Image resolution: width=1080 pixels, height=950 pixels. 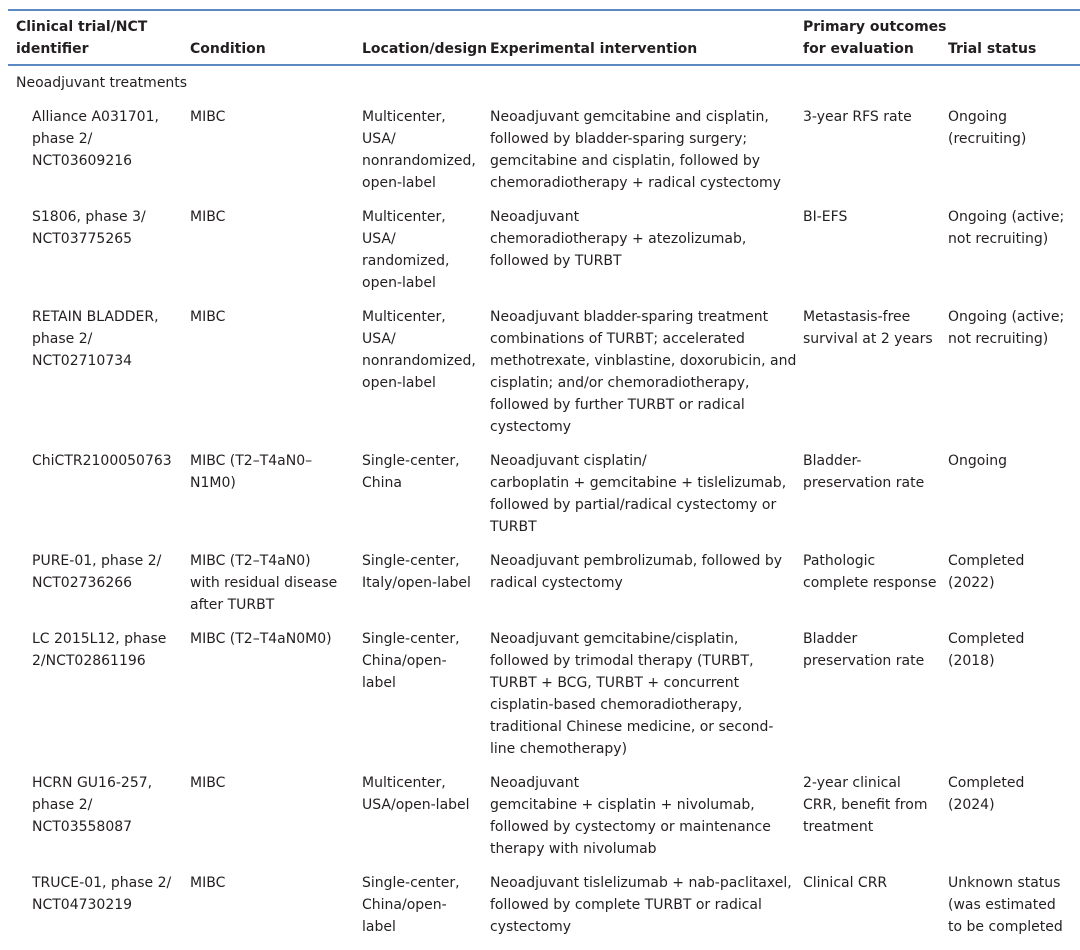 I want to click on cell-condition: MIBC (T2–T4aN0M0), so click(x=261, y=639).